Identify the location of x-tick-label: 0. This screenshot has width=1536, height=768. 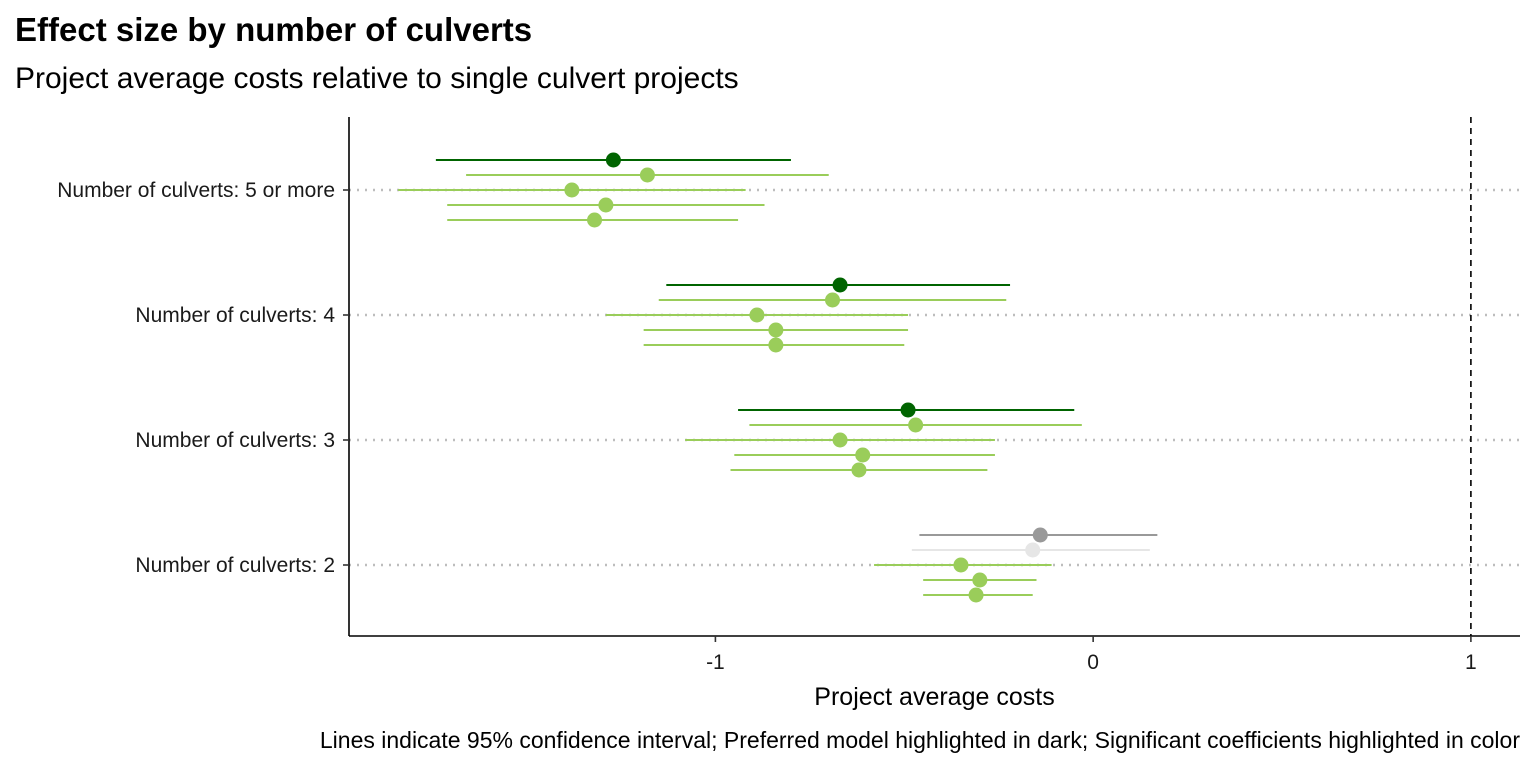
(1093, 662).